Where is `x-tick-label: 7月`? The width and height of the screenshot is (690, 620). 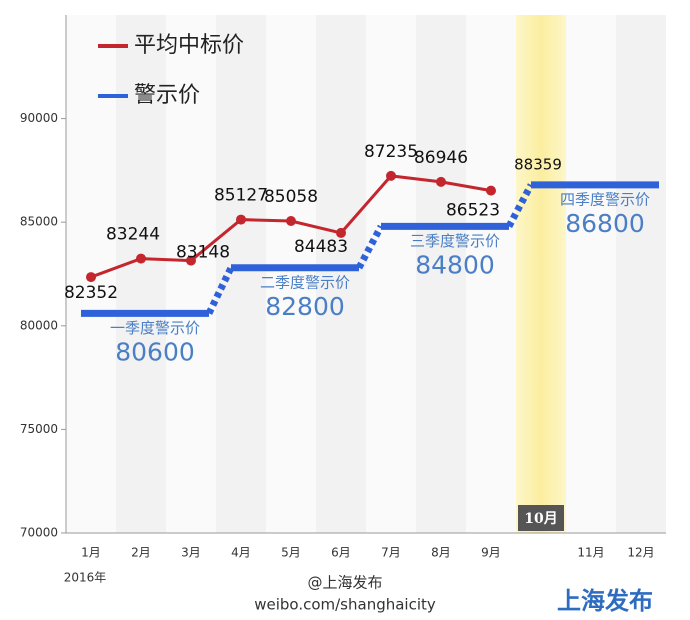
x-tick-label: 7月 is located at coordinates (391, 553).